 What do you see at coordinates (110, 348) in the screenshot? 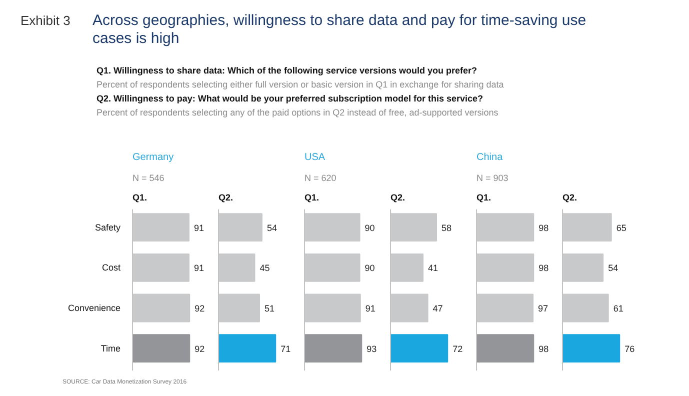
I see `y-tick-label: Time` at bounding box center [110, 348].